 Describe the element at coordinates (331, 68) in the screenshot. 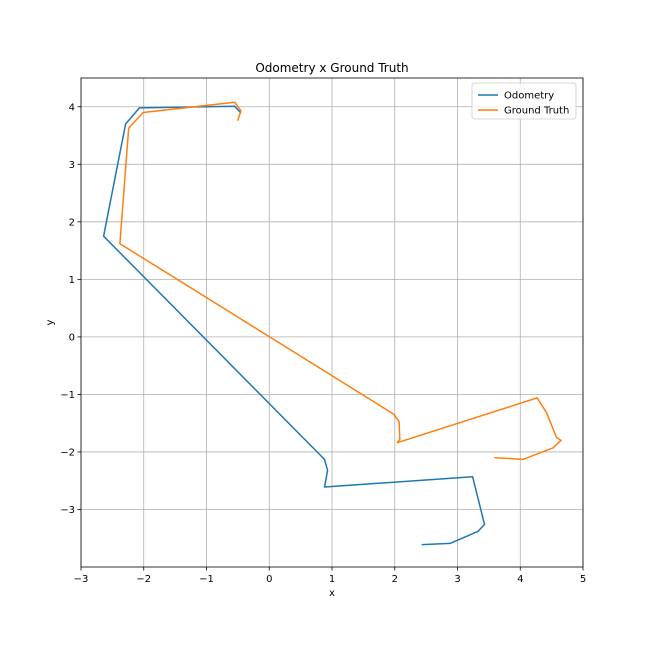

I see `chart-title: Odometry x Ground Truth` at that location.